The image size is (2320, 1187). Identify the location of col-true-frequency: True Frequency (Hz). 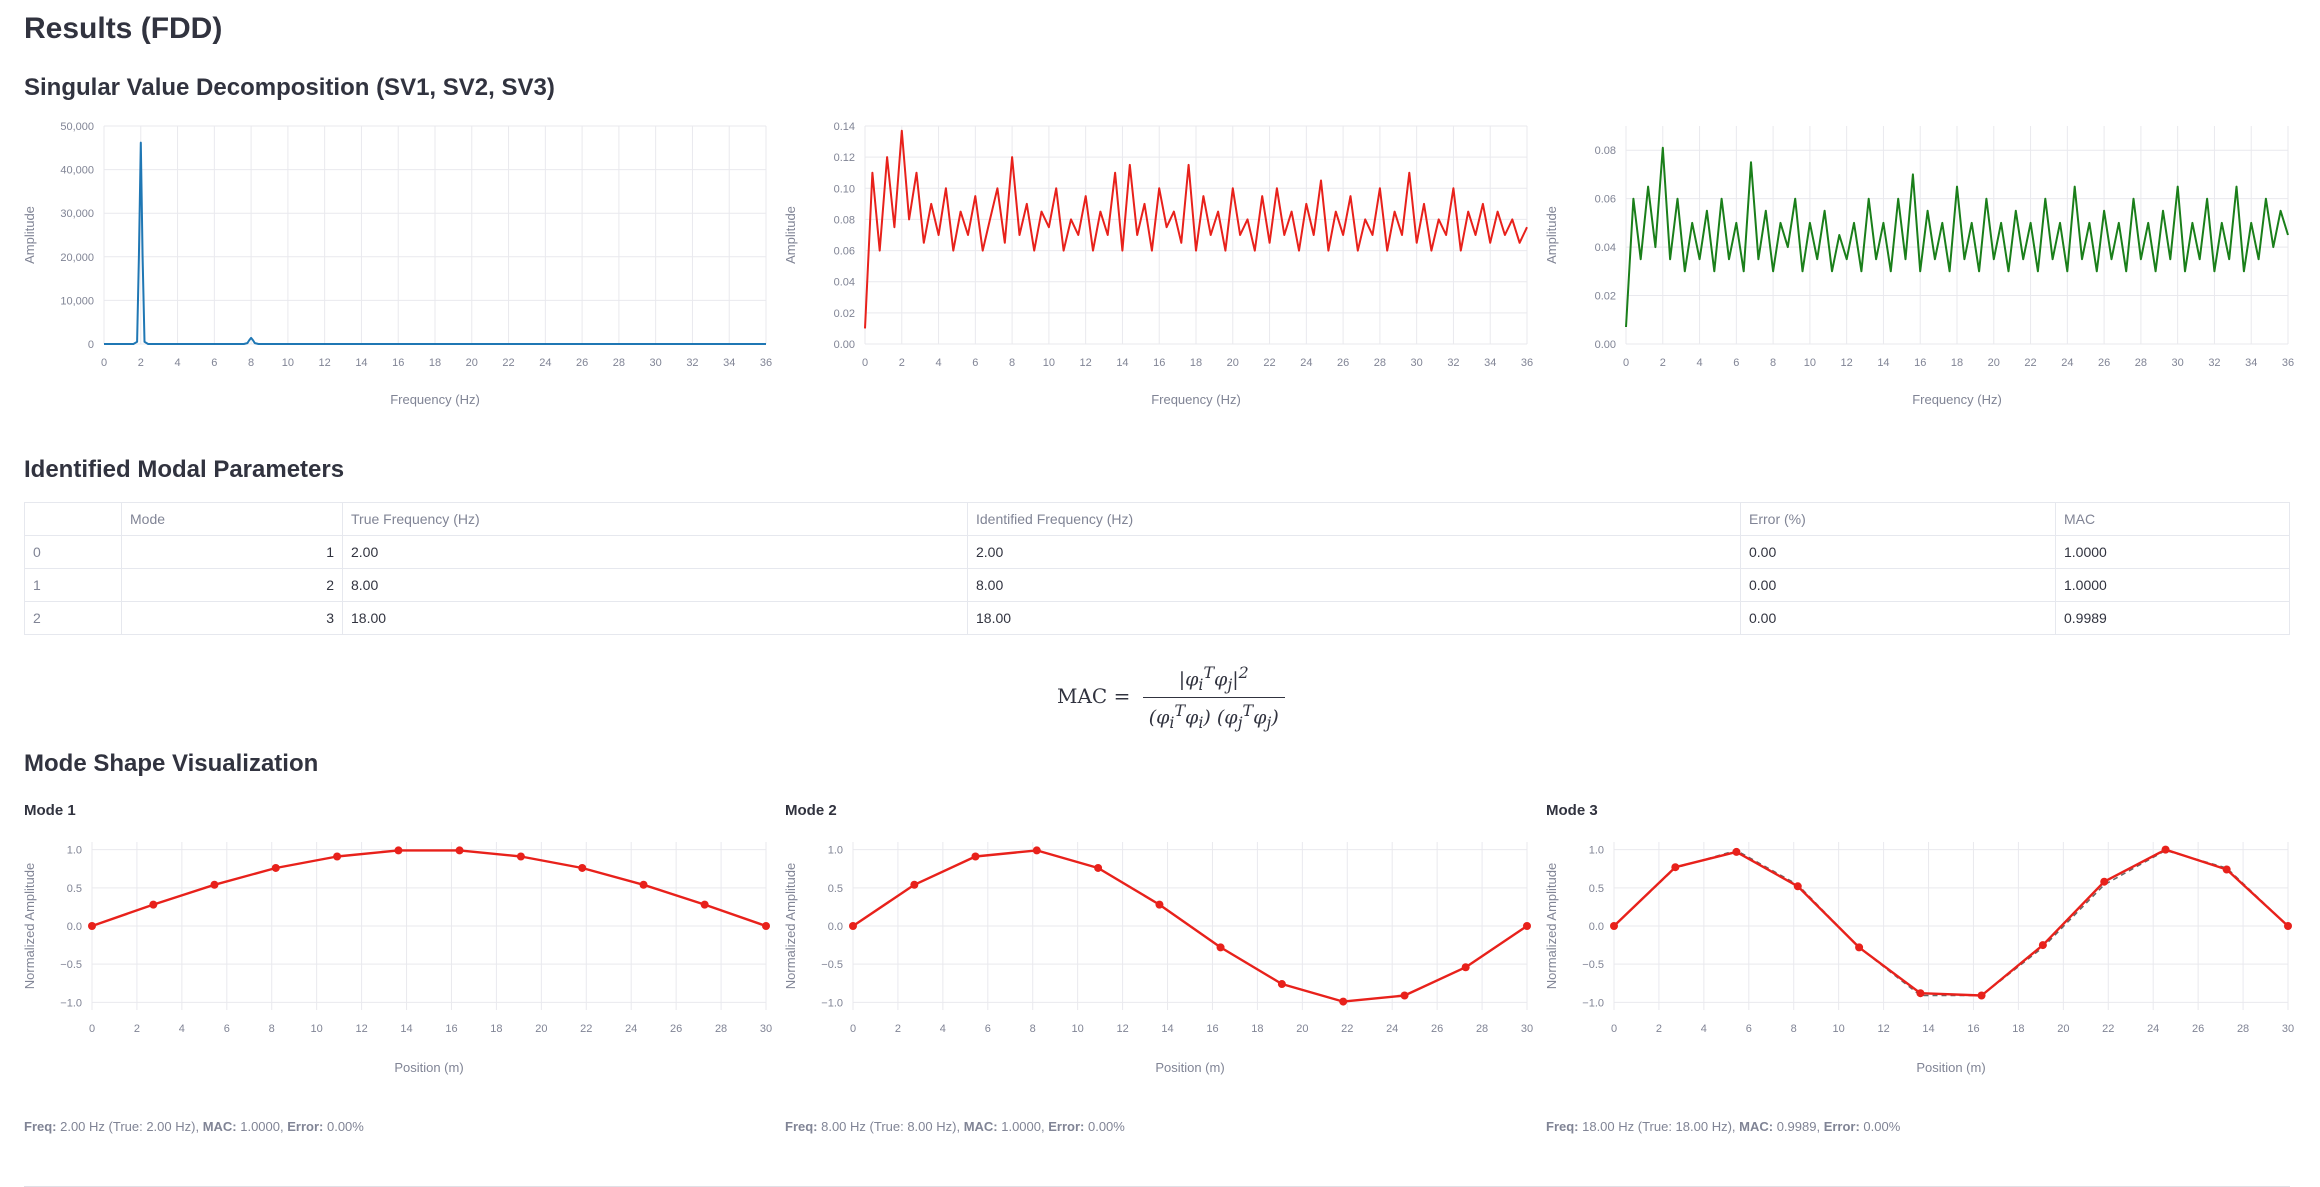
(655, 519).